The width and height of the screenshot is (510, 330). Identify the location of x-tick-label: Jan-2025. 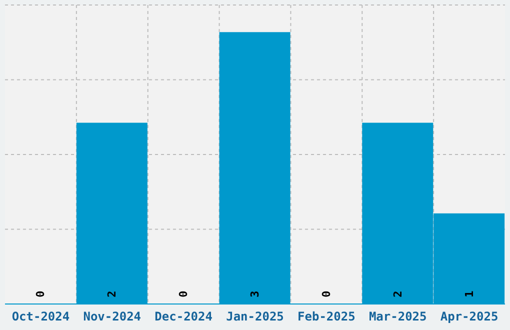
(255, 317).